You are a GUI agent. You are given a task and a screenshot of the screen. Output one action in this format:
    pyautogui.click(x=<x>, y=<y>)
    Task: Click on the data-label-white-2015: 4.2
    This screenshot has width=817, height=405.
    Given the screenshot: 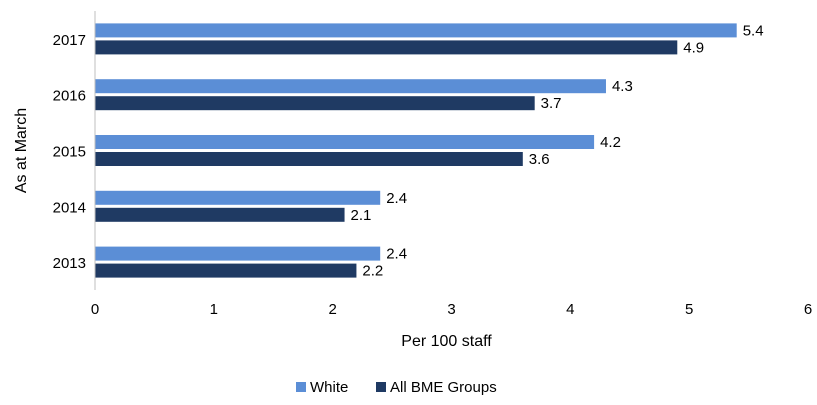 What is the action you would take?
    pyautogui.click(x=610, y=142)
    